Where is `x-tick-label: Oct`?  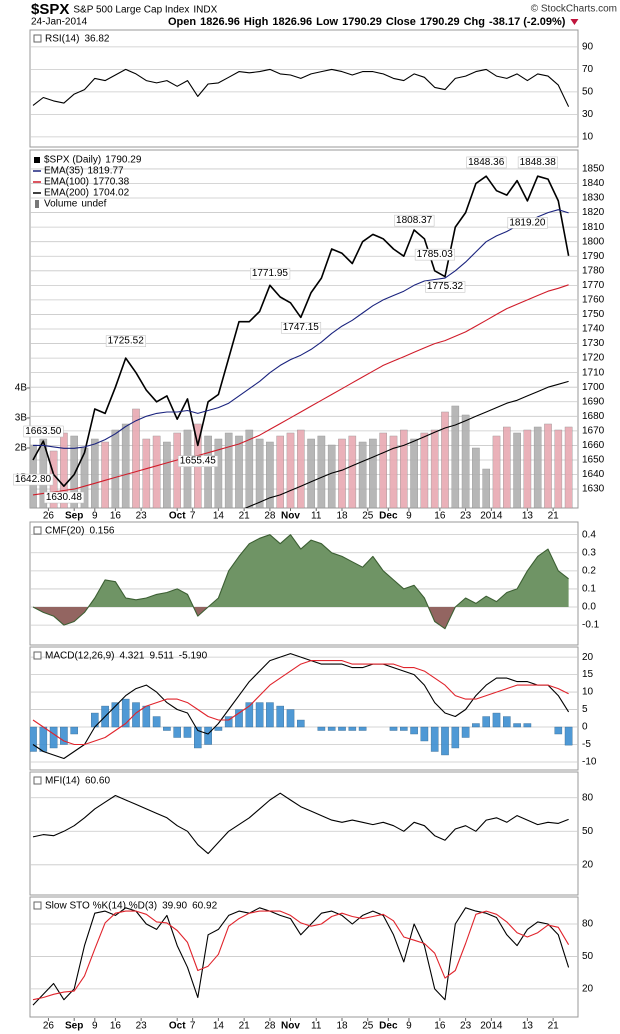 x-tick-label: Oct is located at coordinates (177, 516).